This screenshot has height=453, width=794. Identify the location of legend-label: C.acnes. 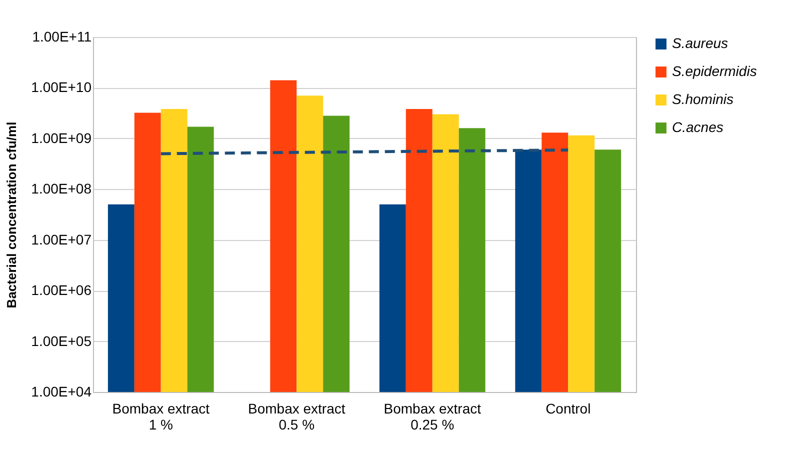
(698, 127).